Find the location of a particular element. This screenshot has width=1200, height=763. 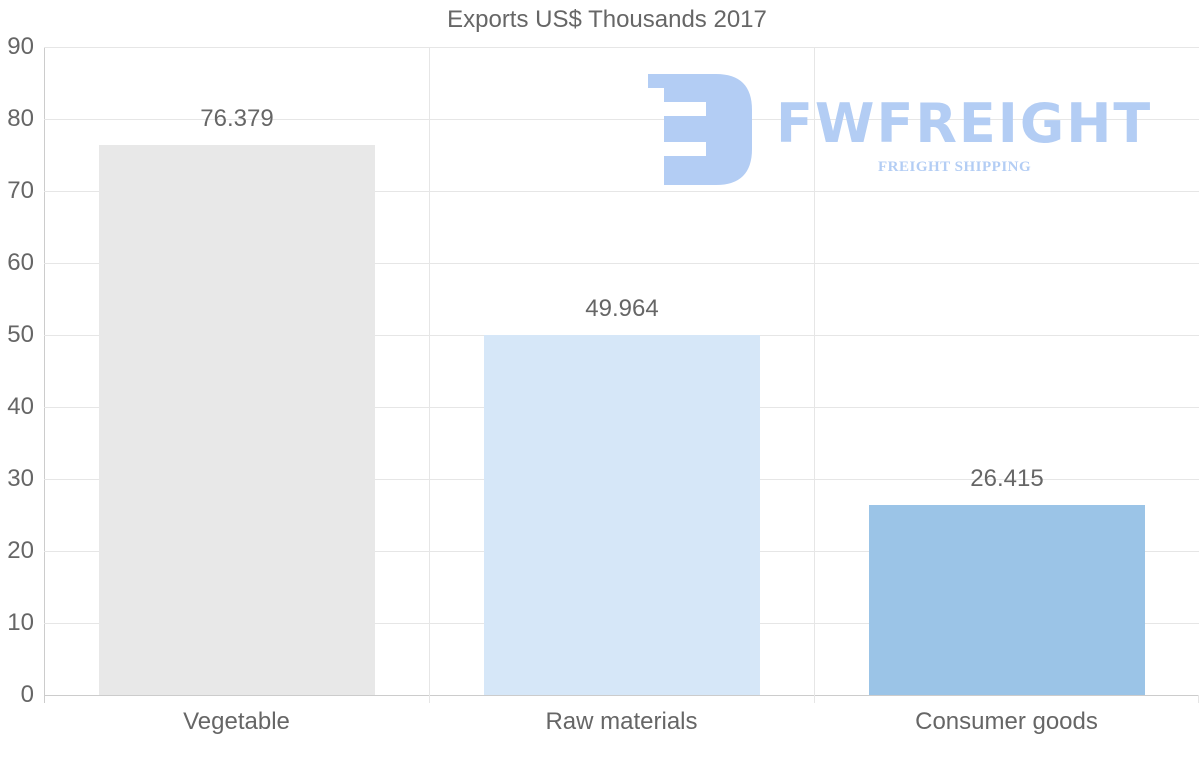

fwfreight-logo-icon is located at coordinates (700, 129).